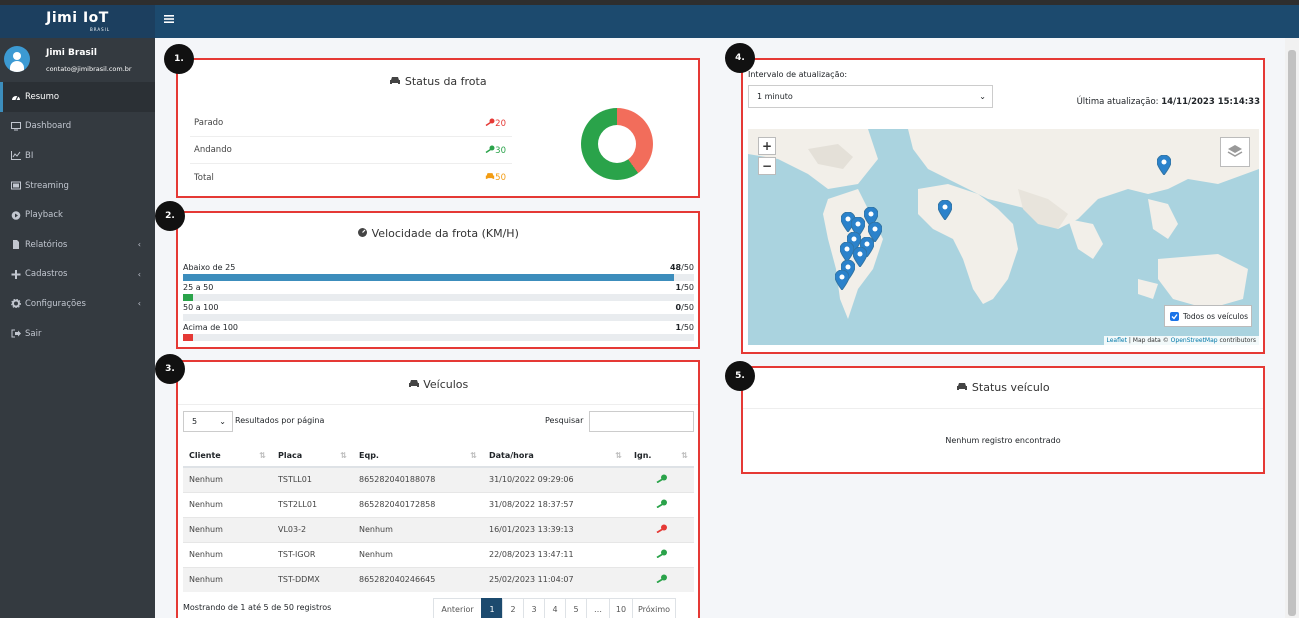 The width and height of the screenshot is (1299, 618). I want to click on pagination-page-1: 1, so click(492, 608).